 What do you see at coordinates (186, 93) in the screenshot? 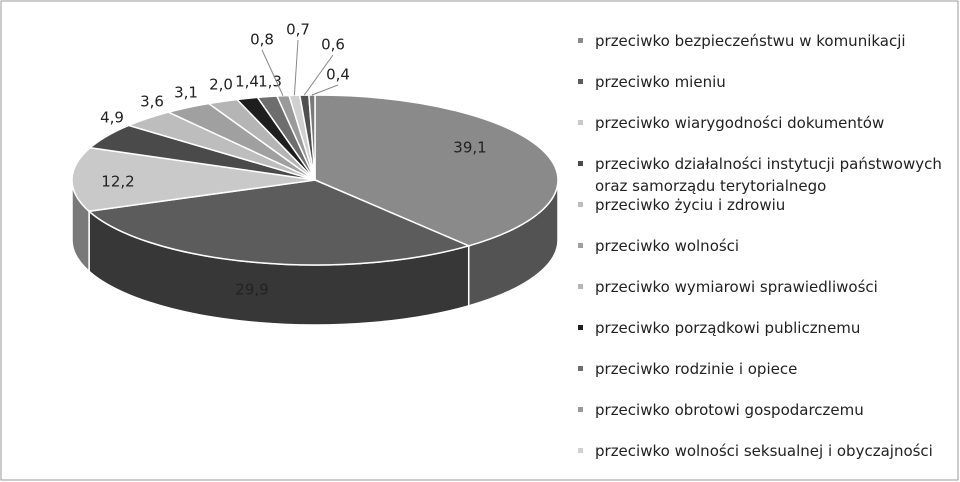
I see `data-label: 3,1` at bounding box center [186, 93].